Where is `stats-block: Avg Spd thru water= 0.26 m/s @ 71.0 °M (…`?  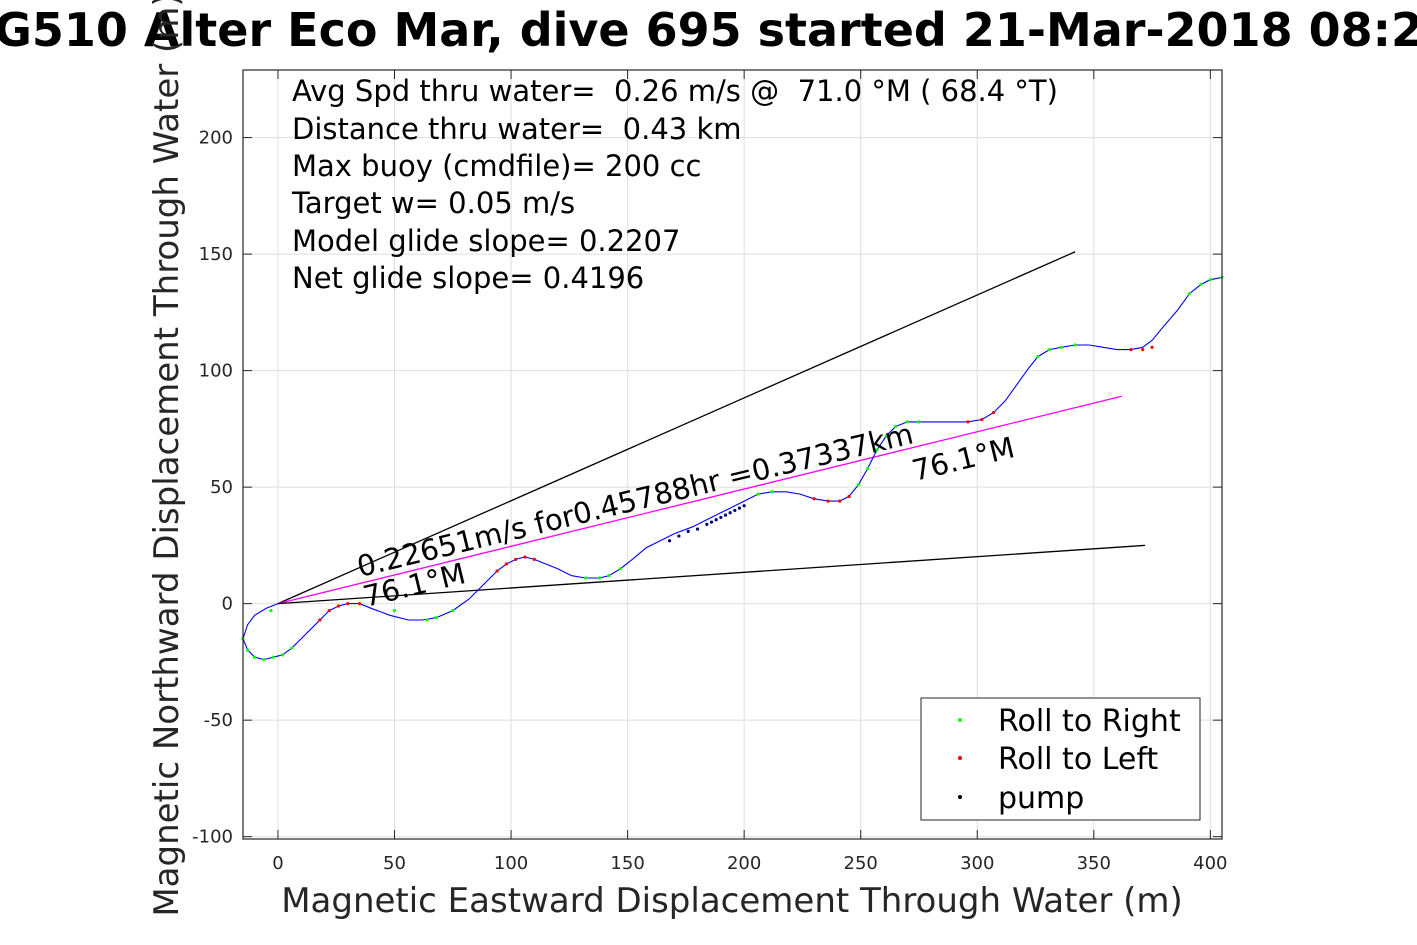
stats-block: Avg Spd thru water= 0.26 m/s @ 71.0 °M (… is located at coordinates (674, 184).